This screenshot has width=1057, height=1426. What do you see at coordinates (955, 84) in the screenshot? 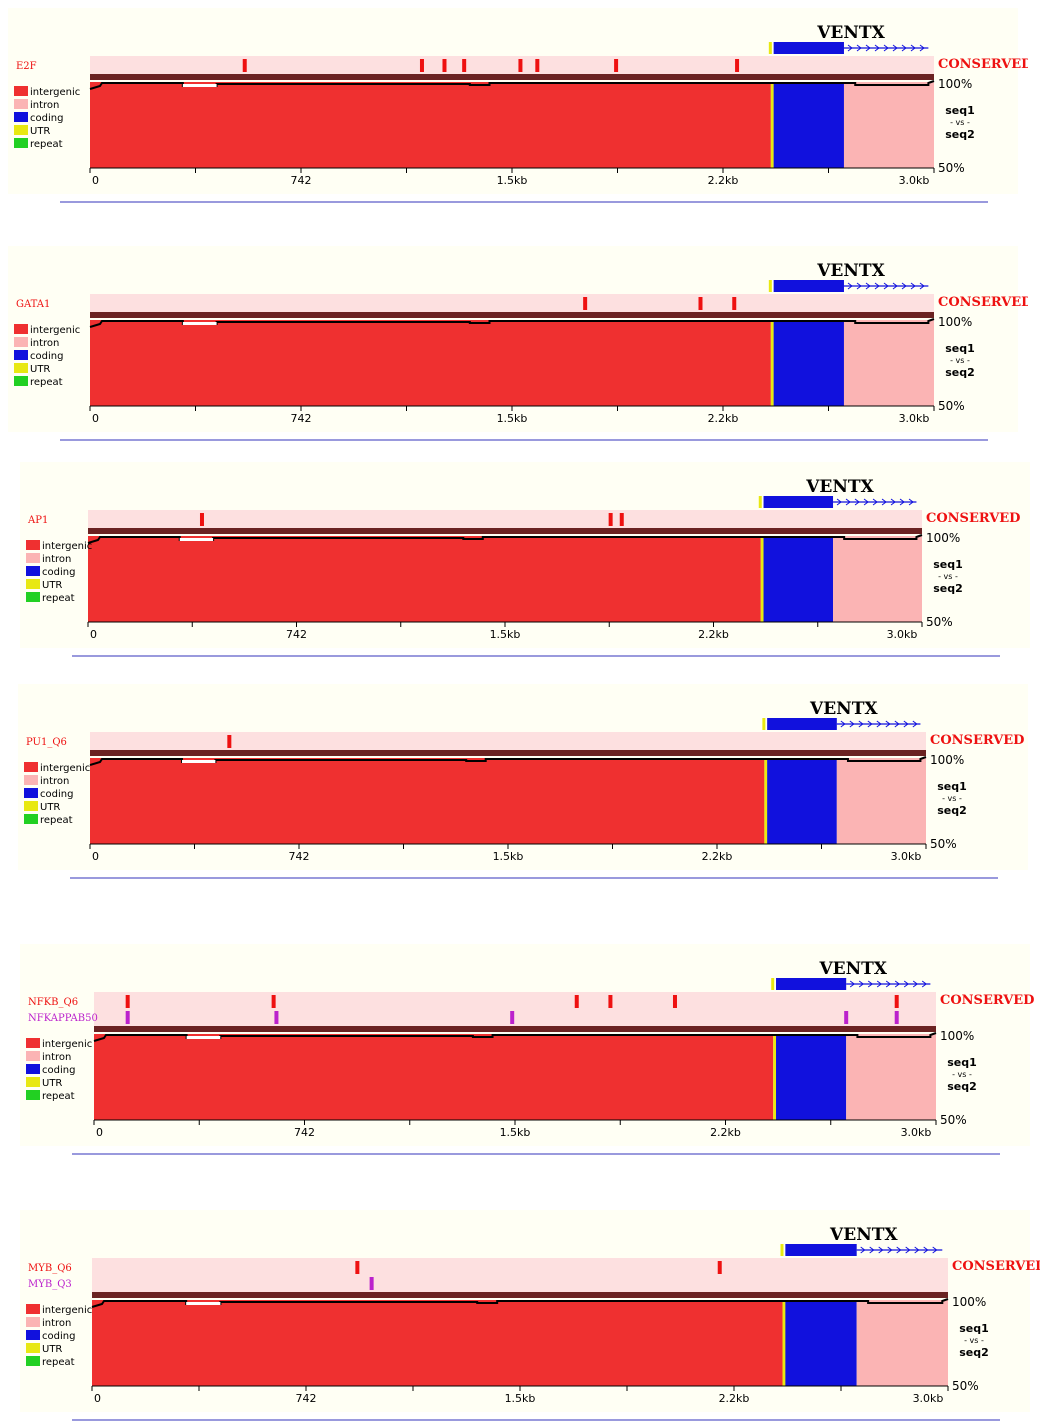
I see `y-axis-top-label: 100%` at bounding box center [955, 84].